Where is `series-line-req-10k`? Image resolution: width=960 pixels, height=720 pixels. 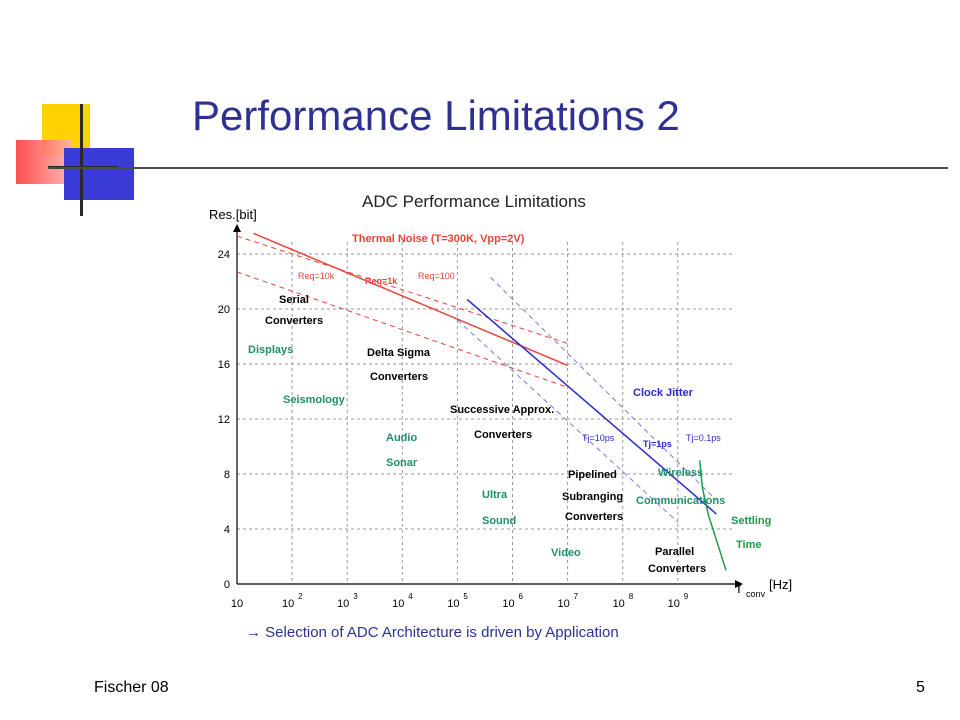 series-line-req-10k is located at coordinates (402, 289).